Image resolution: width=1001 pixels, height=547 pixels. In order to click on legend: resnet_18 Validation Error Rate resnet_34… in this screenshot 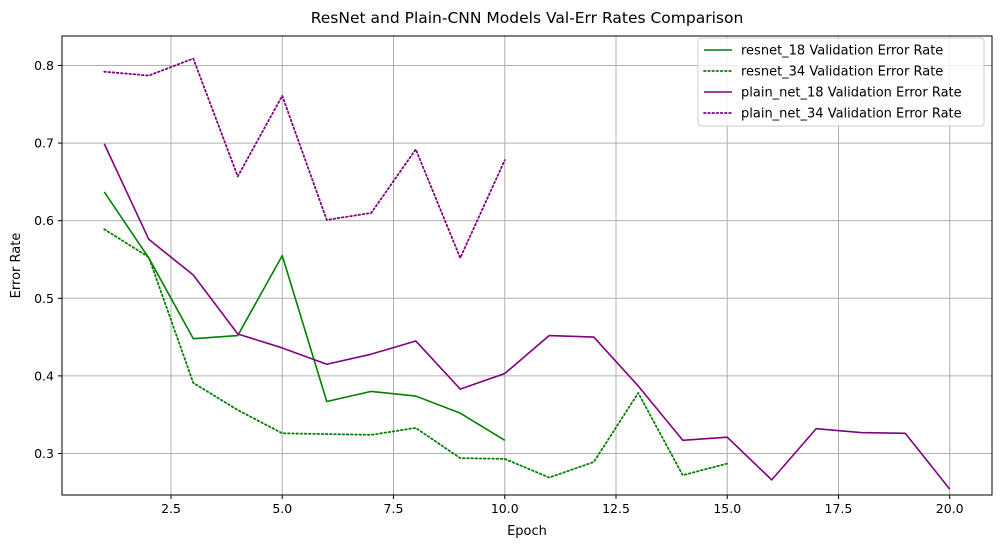, I will do `click(841, 82)`.